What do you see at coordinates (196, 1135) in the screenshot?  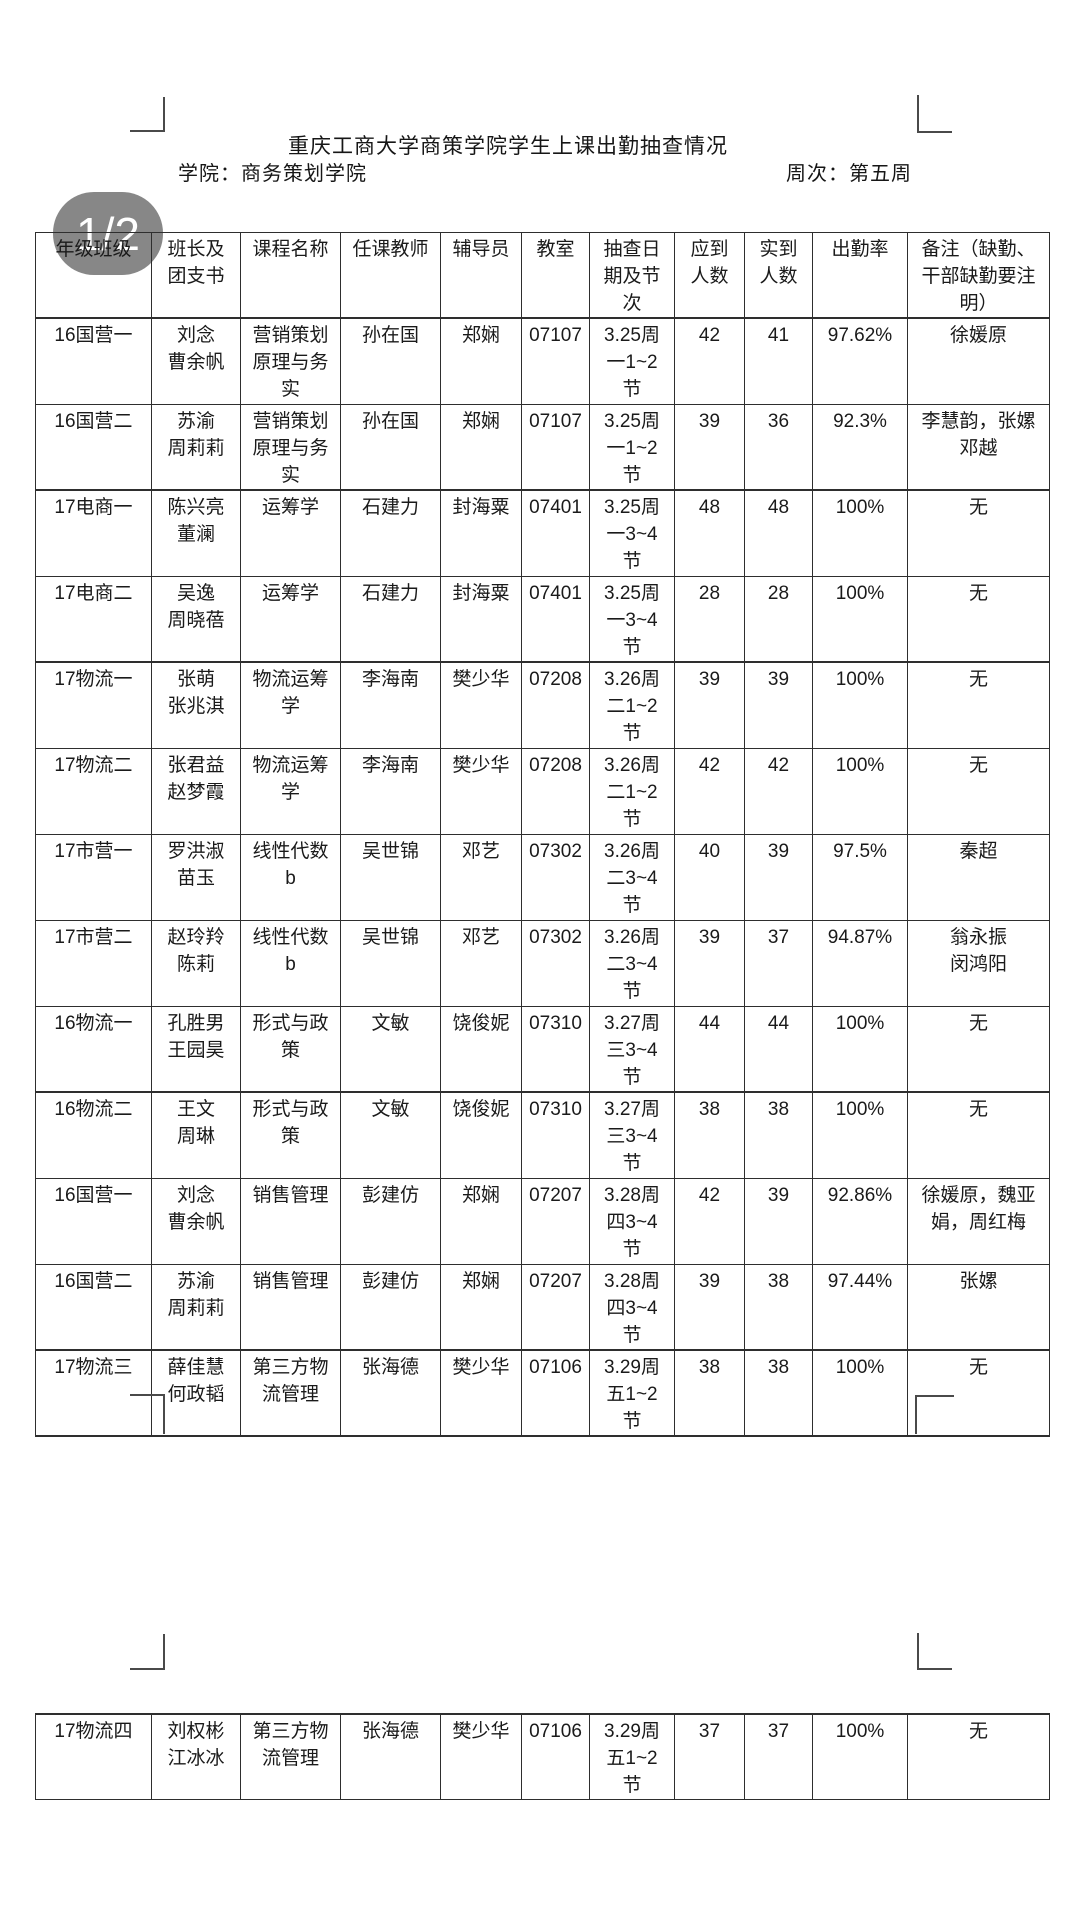 I see `table-cell: 王文 周琳` at bounding box center [196, 1135].